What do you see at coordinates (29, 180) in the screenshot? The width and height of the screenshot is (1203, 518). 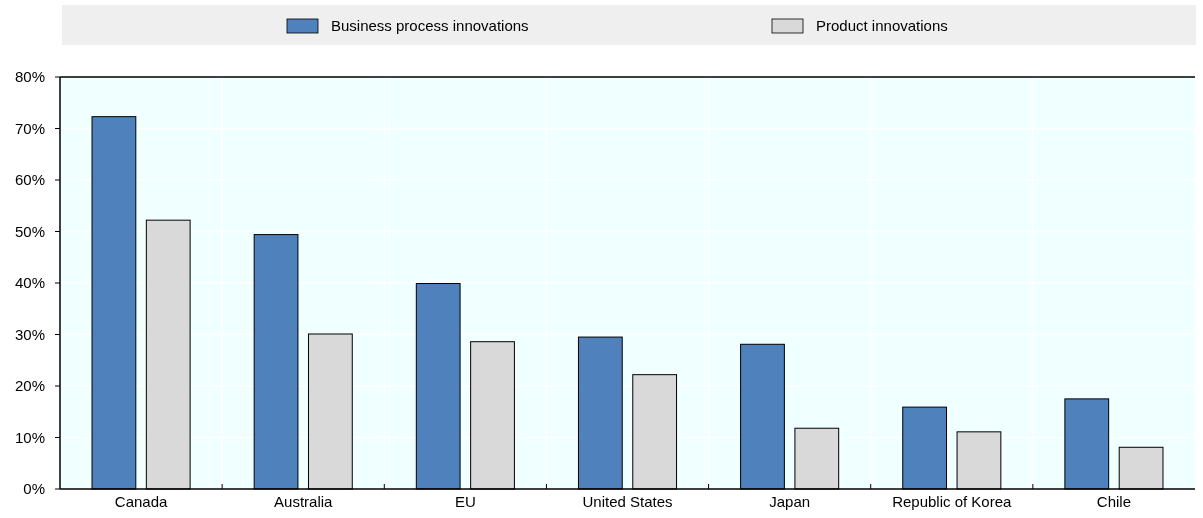 I see `y-tick-label: 60%` at bounding box center [29, 180].